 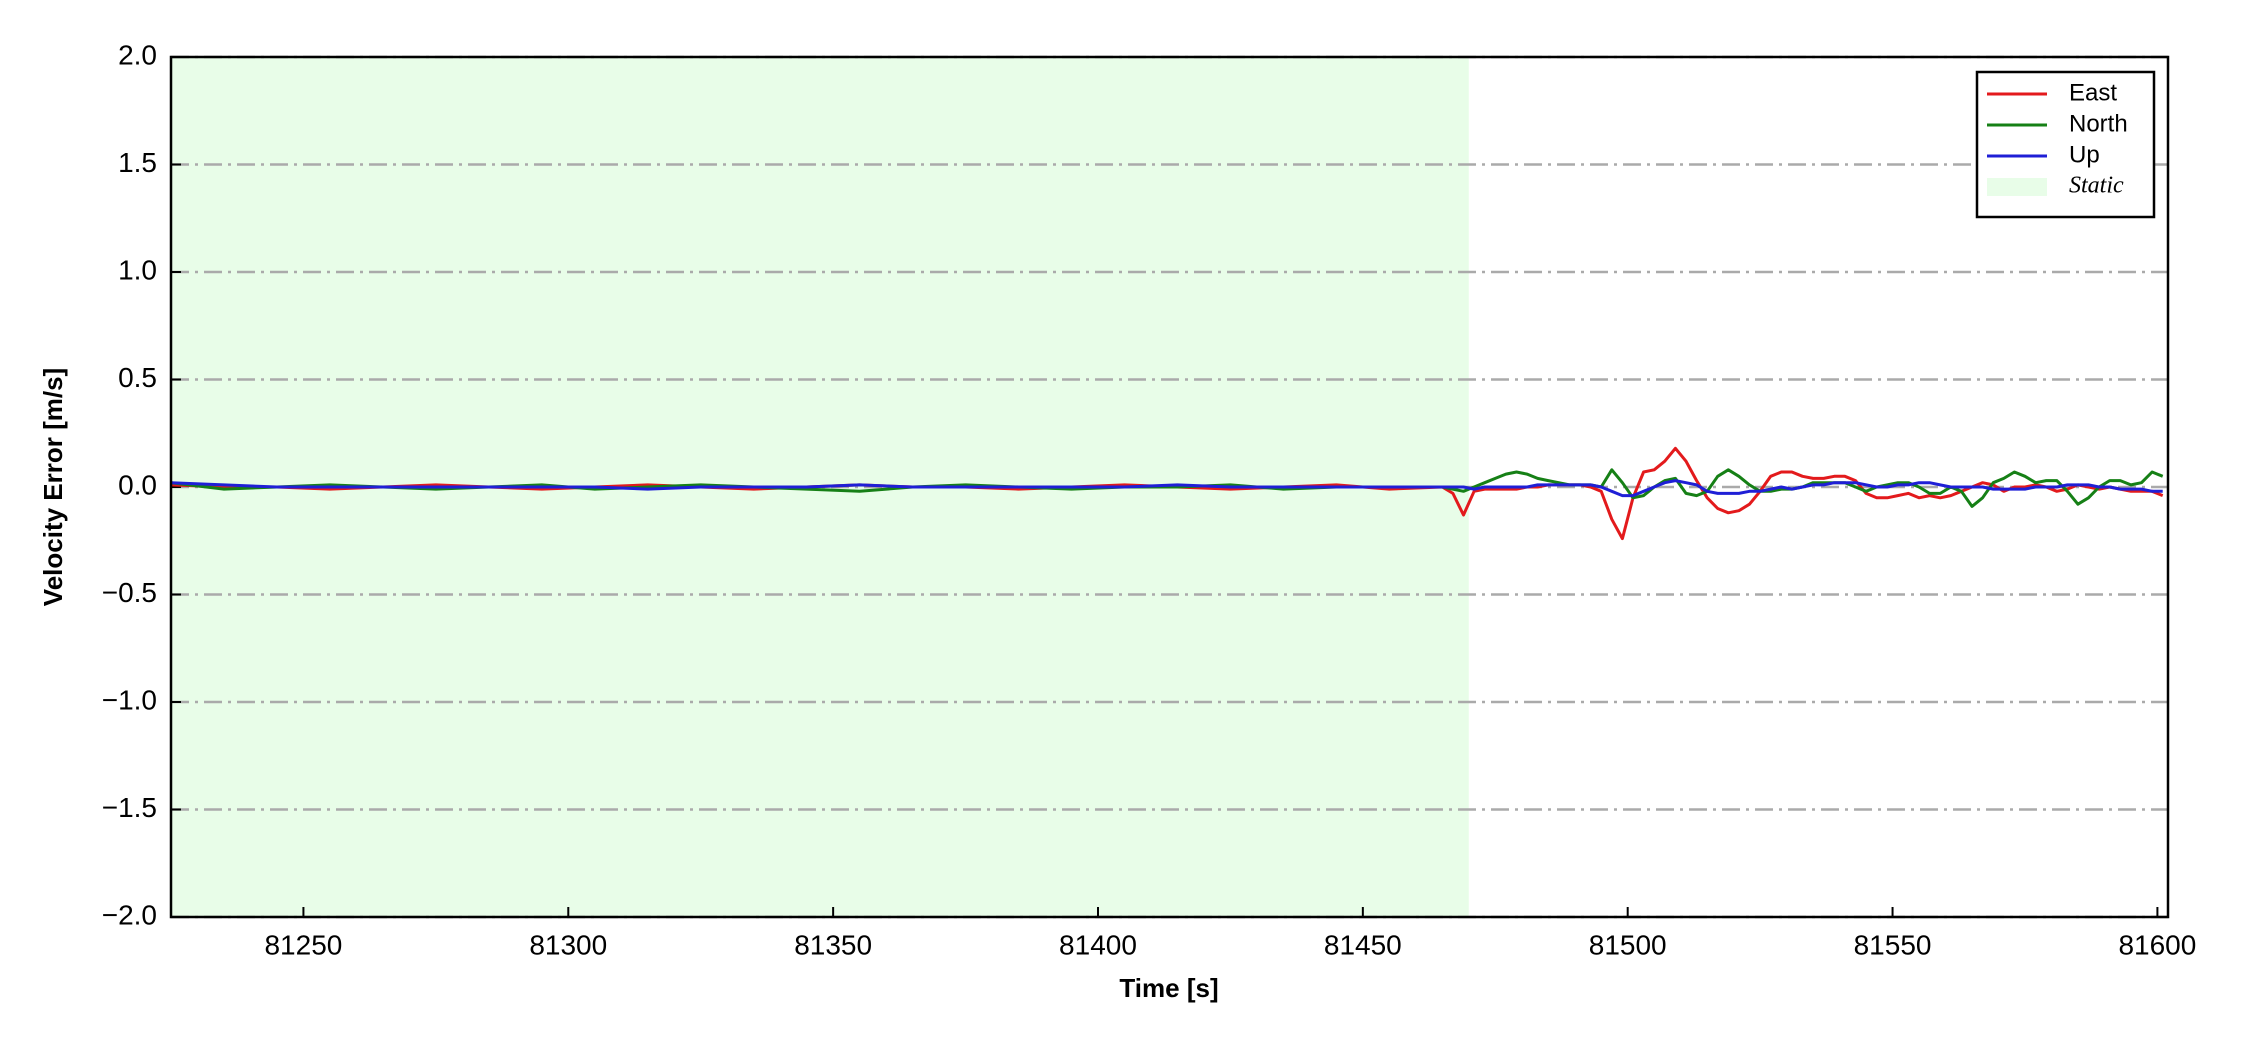 I want to click on y-tick-label: 0.0, so click(x=137, y=484).